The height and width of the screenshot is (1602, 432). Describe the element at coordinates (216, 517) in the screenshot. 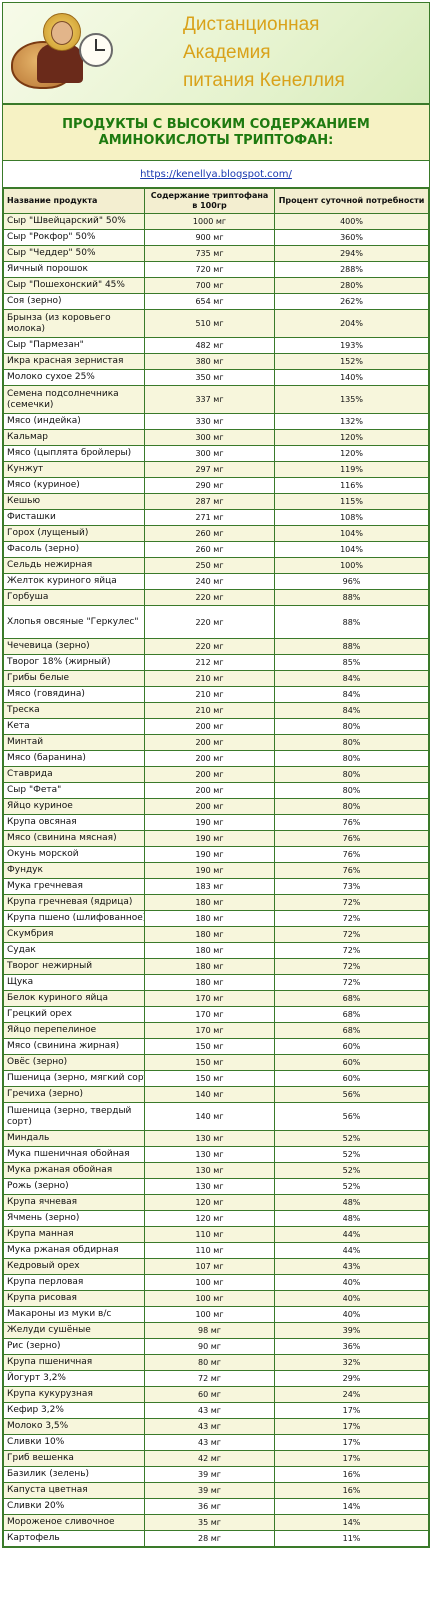

I see `table-row: Фисташки 271 мг 108%` at that location.